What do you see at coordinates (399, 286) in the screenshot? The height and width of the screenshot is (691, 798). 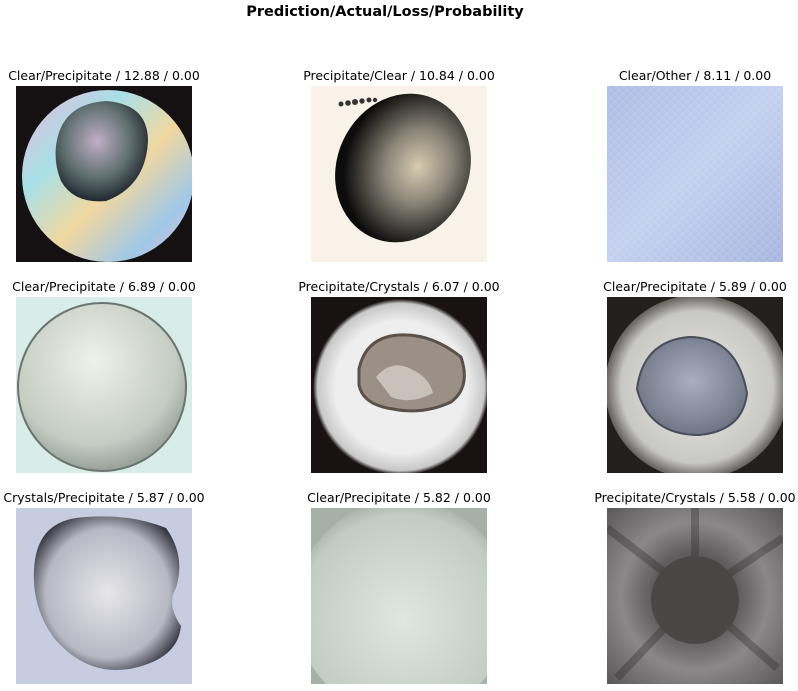 I see `panel-title: Precipitate/Crystals / 6.07 / 0.00` at bounding box center [399, 286].